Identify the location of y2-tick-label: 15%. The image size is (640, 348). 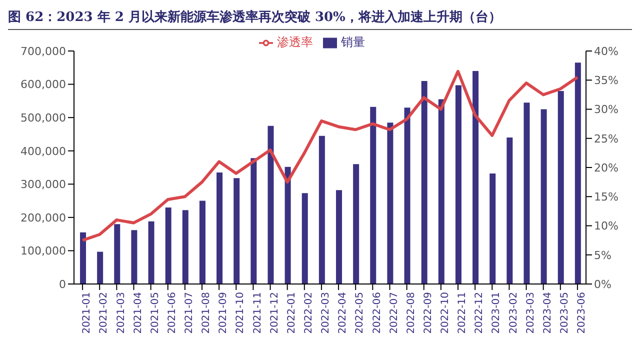
(606, 197).